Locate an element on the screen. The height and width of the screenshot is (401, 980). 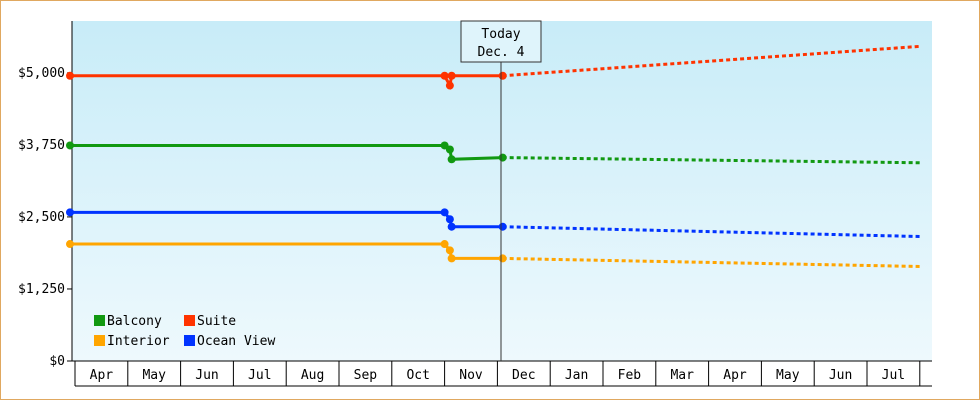
today-box is located at coordinates (501, 41).